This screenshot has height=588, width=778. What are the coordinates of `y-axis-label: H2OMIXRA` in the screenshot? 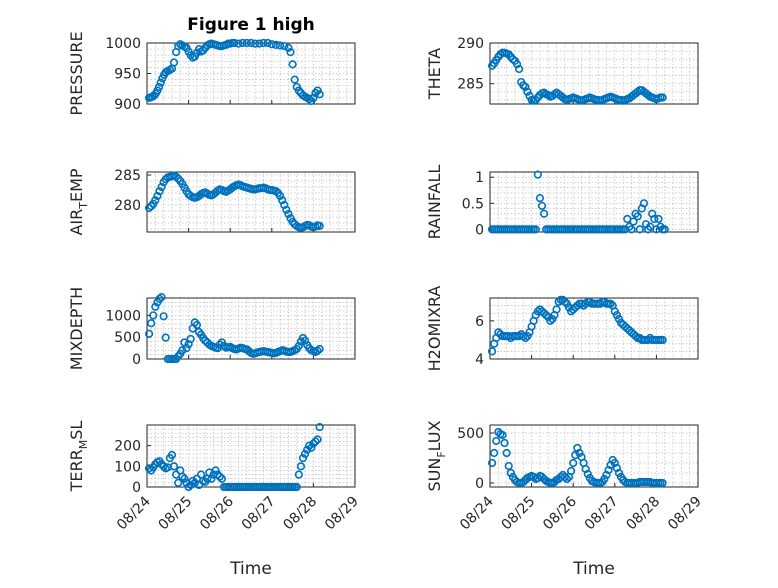 It's located at (434, 329).